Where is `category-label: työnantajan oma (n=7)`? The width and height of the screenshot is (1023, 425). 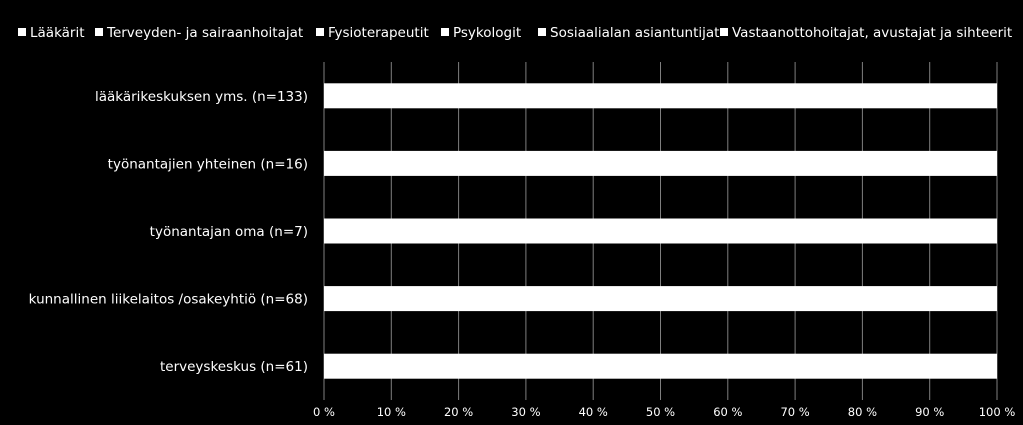
category-label: työnantajan oma (n=7) is located at coordinates (229, 232).